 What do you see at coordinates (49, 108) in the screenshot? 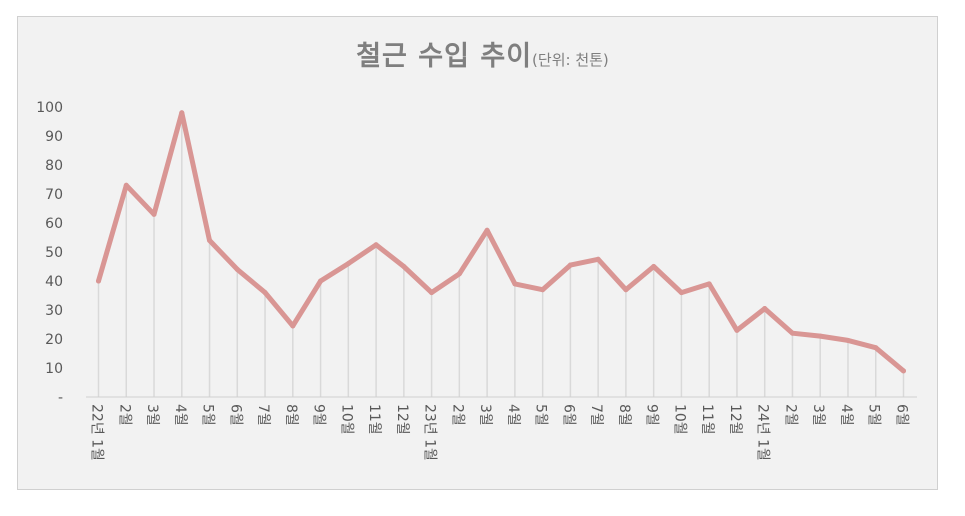
I see `y-tick-label: 100` at bounding box center [49, 108].